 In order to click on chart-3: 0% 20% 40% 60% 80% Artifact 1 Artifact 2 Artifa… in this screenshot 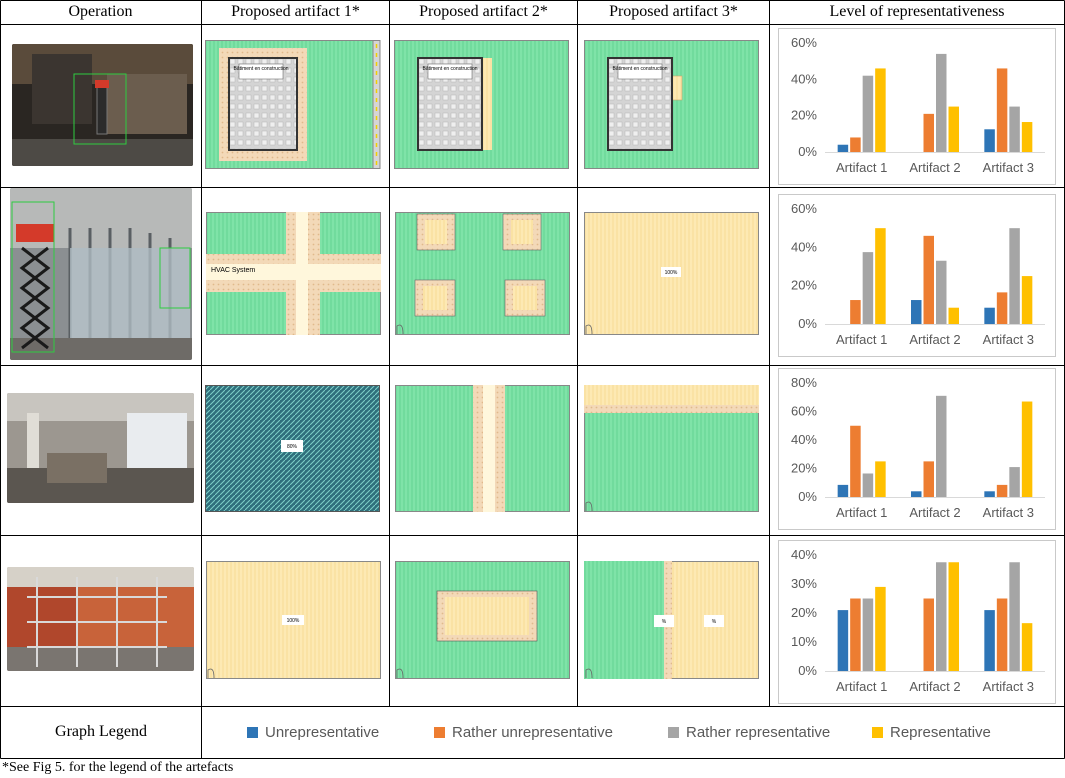, I will do `click(917, 449)`.